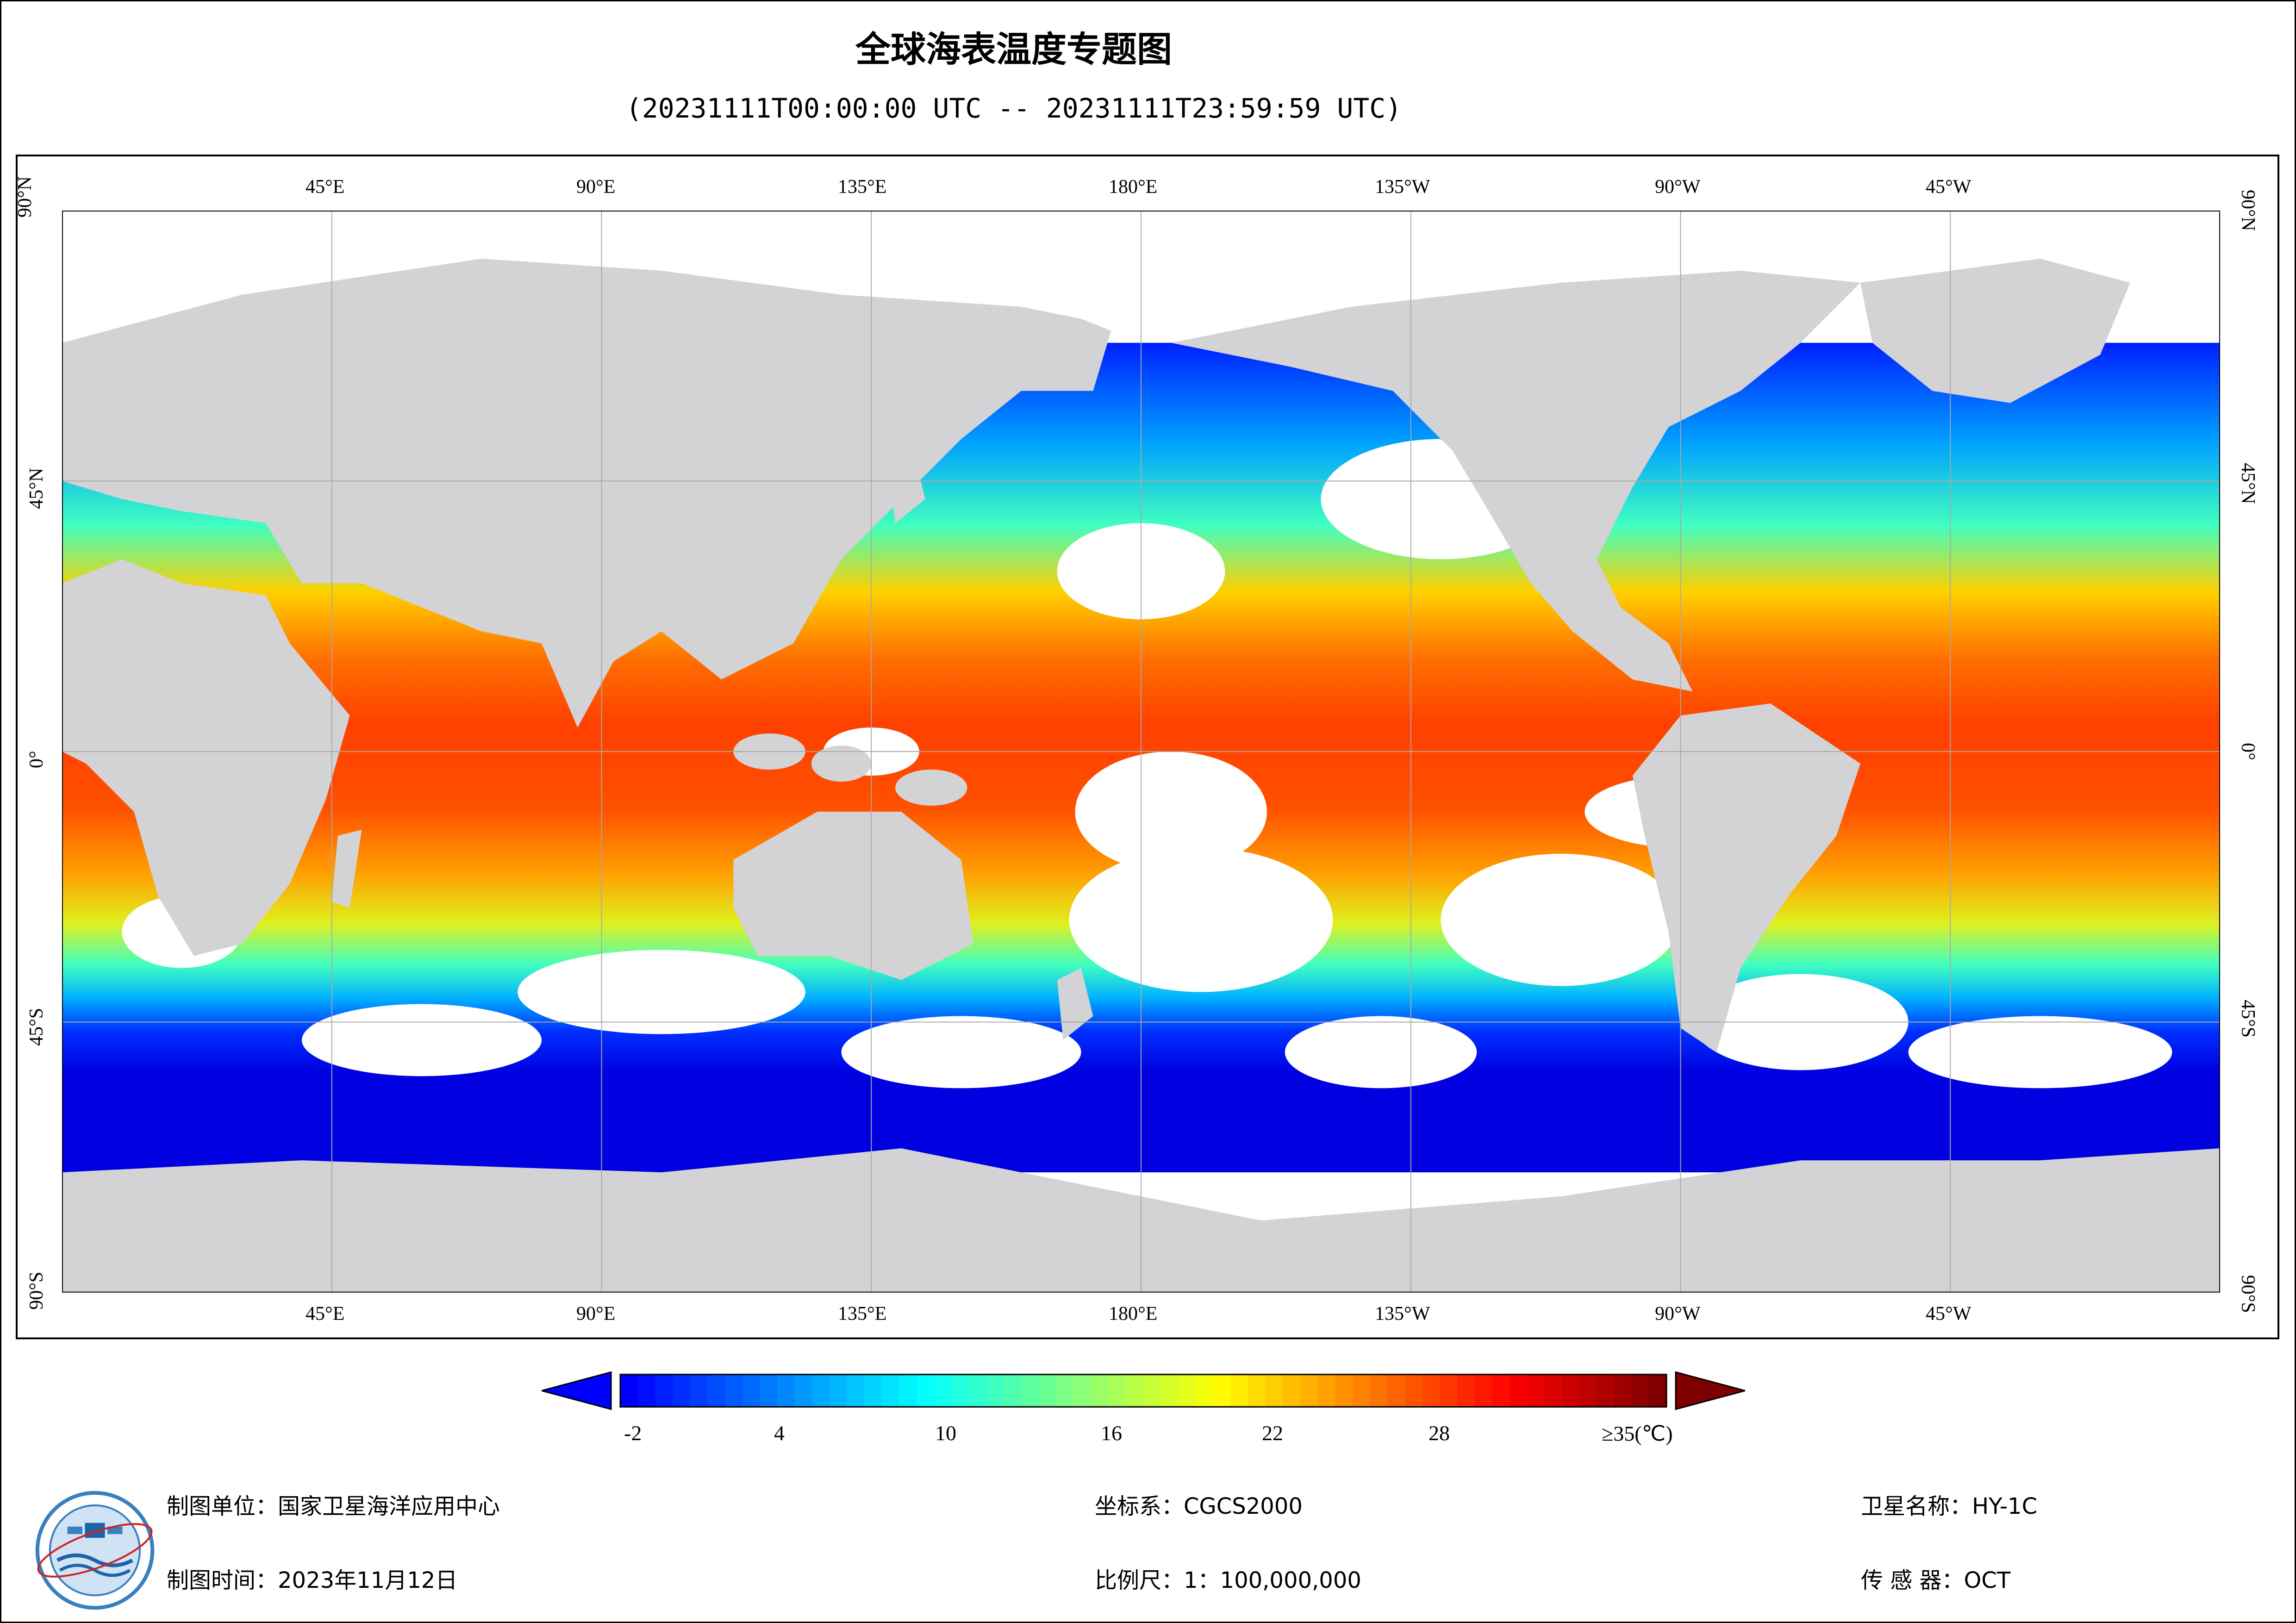 This screenshot has height=1623, width=2296. Describe the element at coordinates (36, 488) in the screenshot. I see `lat-label-left: 45°N` at that location.